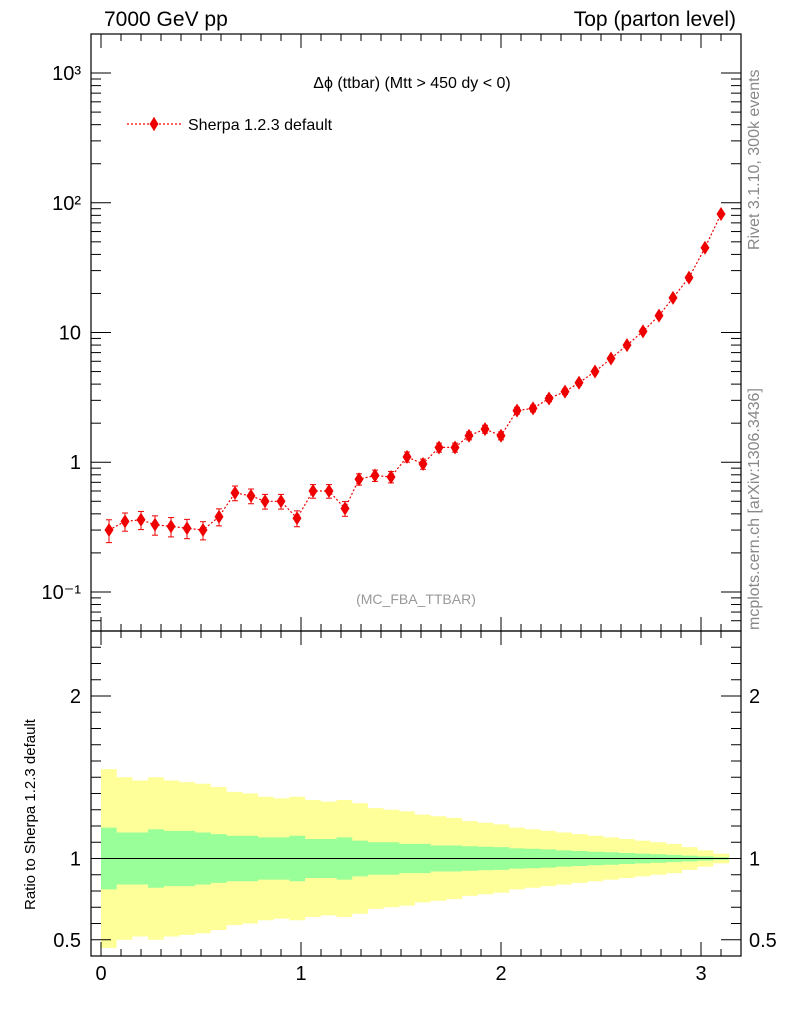 This screenshot has width=786, height=1024. What do you see at coordinates (416, 599) in the screenshot?
I see `watermark: (MC_FBA_TTBAR)` at bounding box center [416, 599].